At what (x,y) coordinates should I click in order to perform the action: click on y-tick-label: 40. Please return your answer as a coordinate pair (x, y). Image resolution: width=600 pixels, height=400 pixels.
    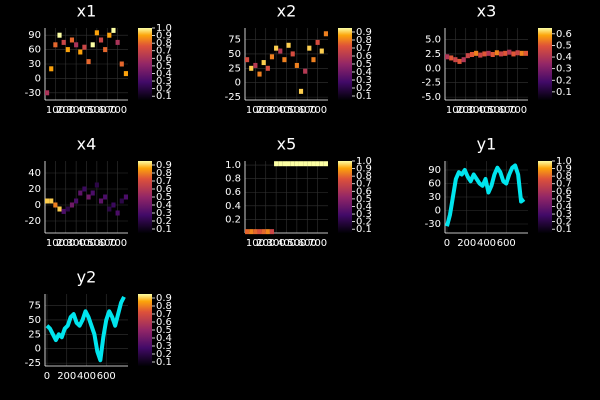
    Looking at the image, I should click on (34, 173).